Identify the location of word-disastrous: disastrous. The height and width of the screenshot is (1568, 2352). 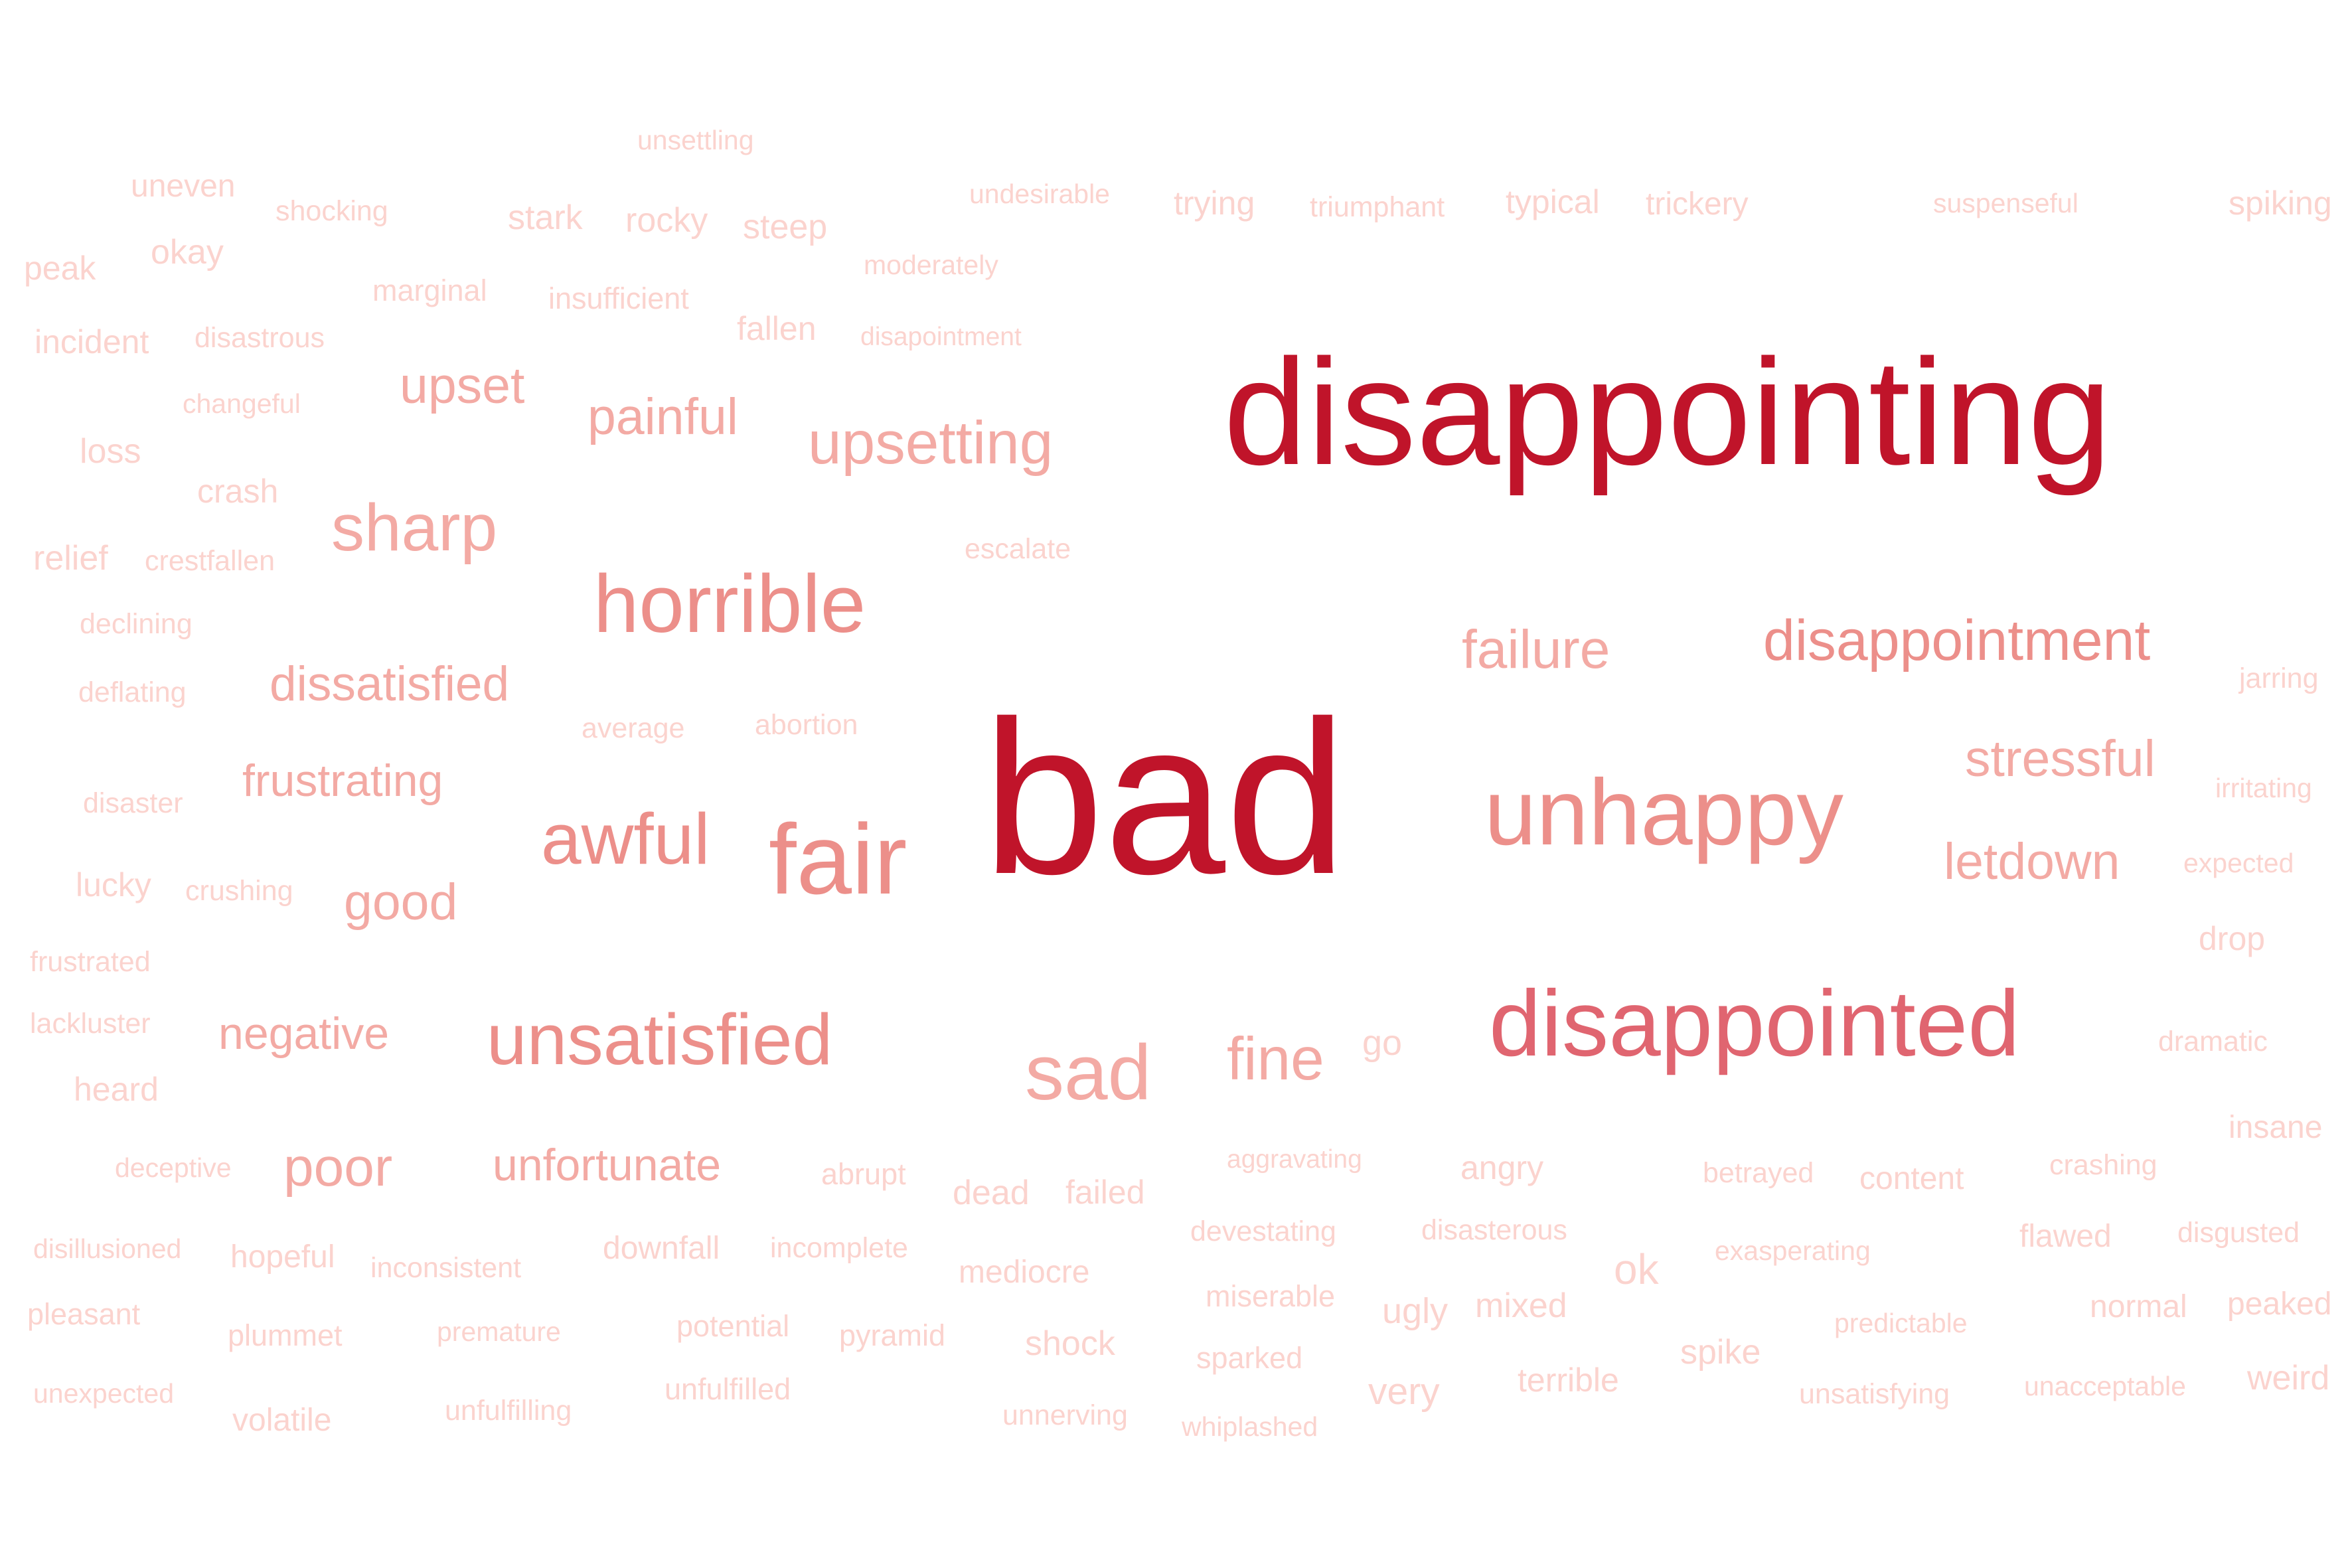
(260, 338).